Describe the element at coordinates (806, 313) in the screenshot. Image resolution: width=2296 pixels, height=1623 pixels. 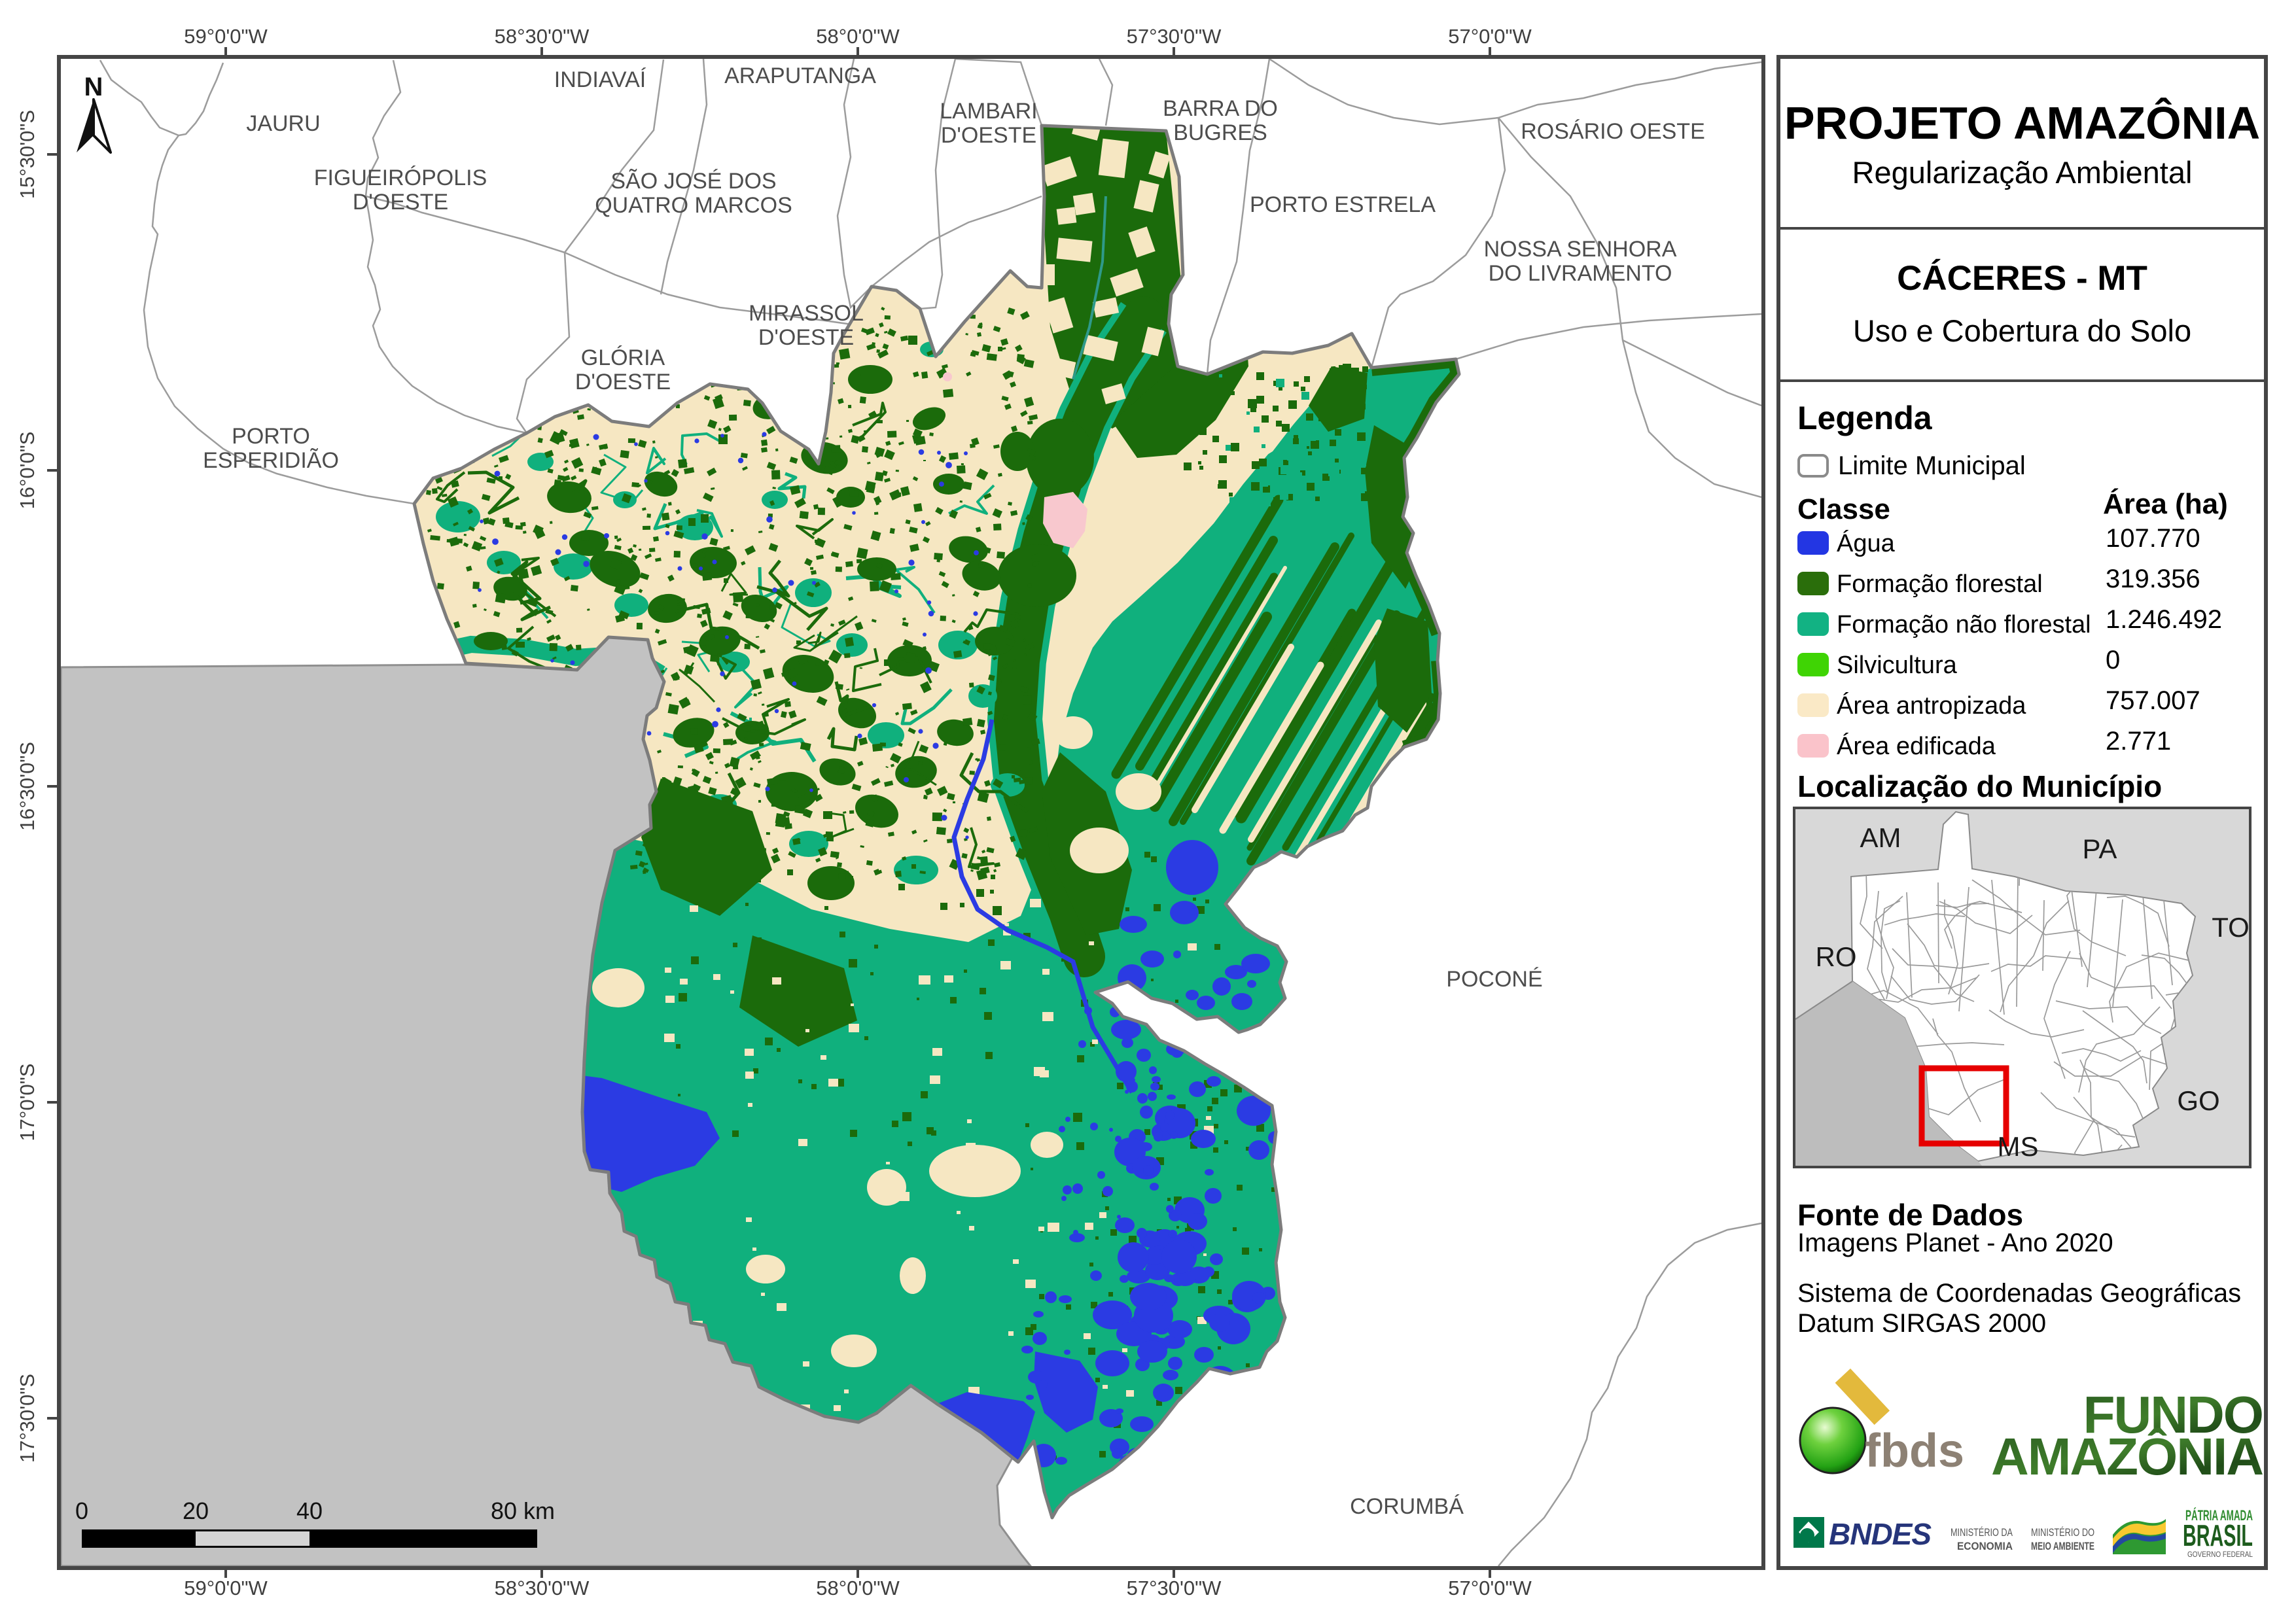
I see `svg-text: MIRASSOL` at that location.